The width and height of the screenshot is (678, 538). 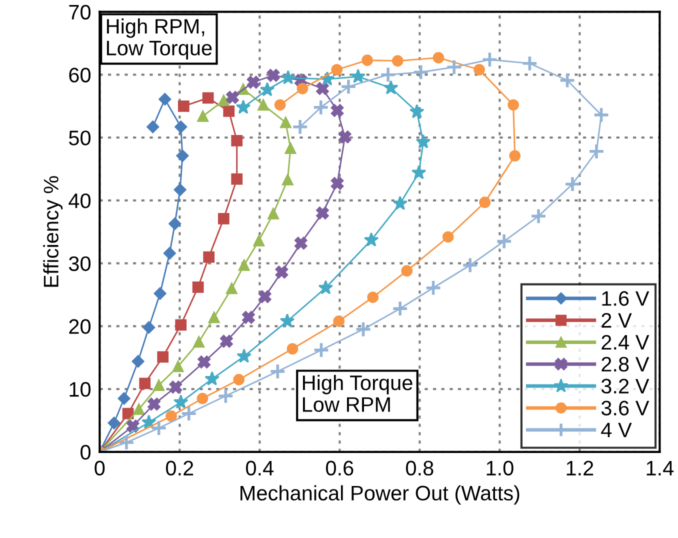 I want to click on y-tick-label: 0, so click(x=85, y=452).